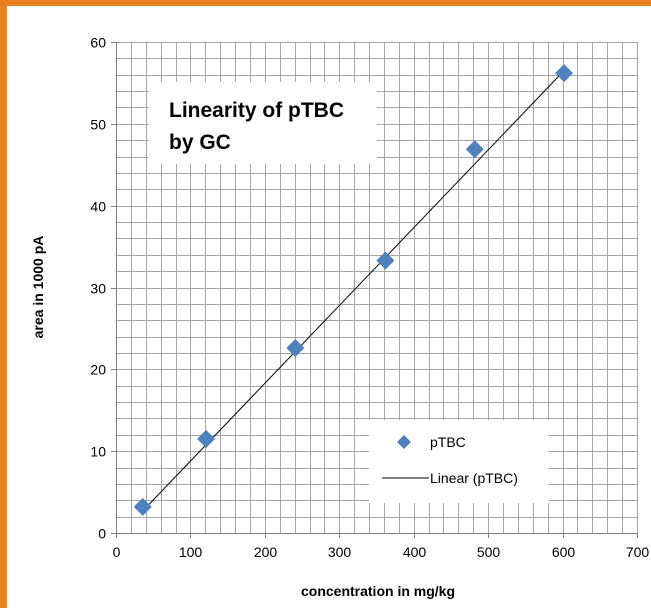 This screenshot has width=651, height=614. Describe the element at coordinates (564, 552) in the screenshot. I see `x-tick-label: 600` at that location.